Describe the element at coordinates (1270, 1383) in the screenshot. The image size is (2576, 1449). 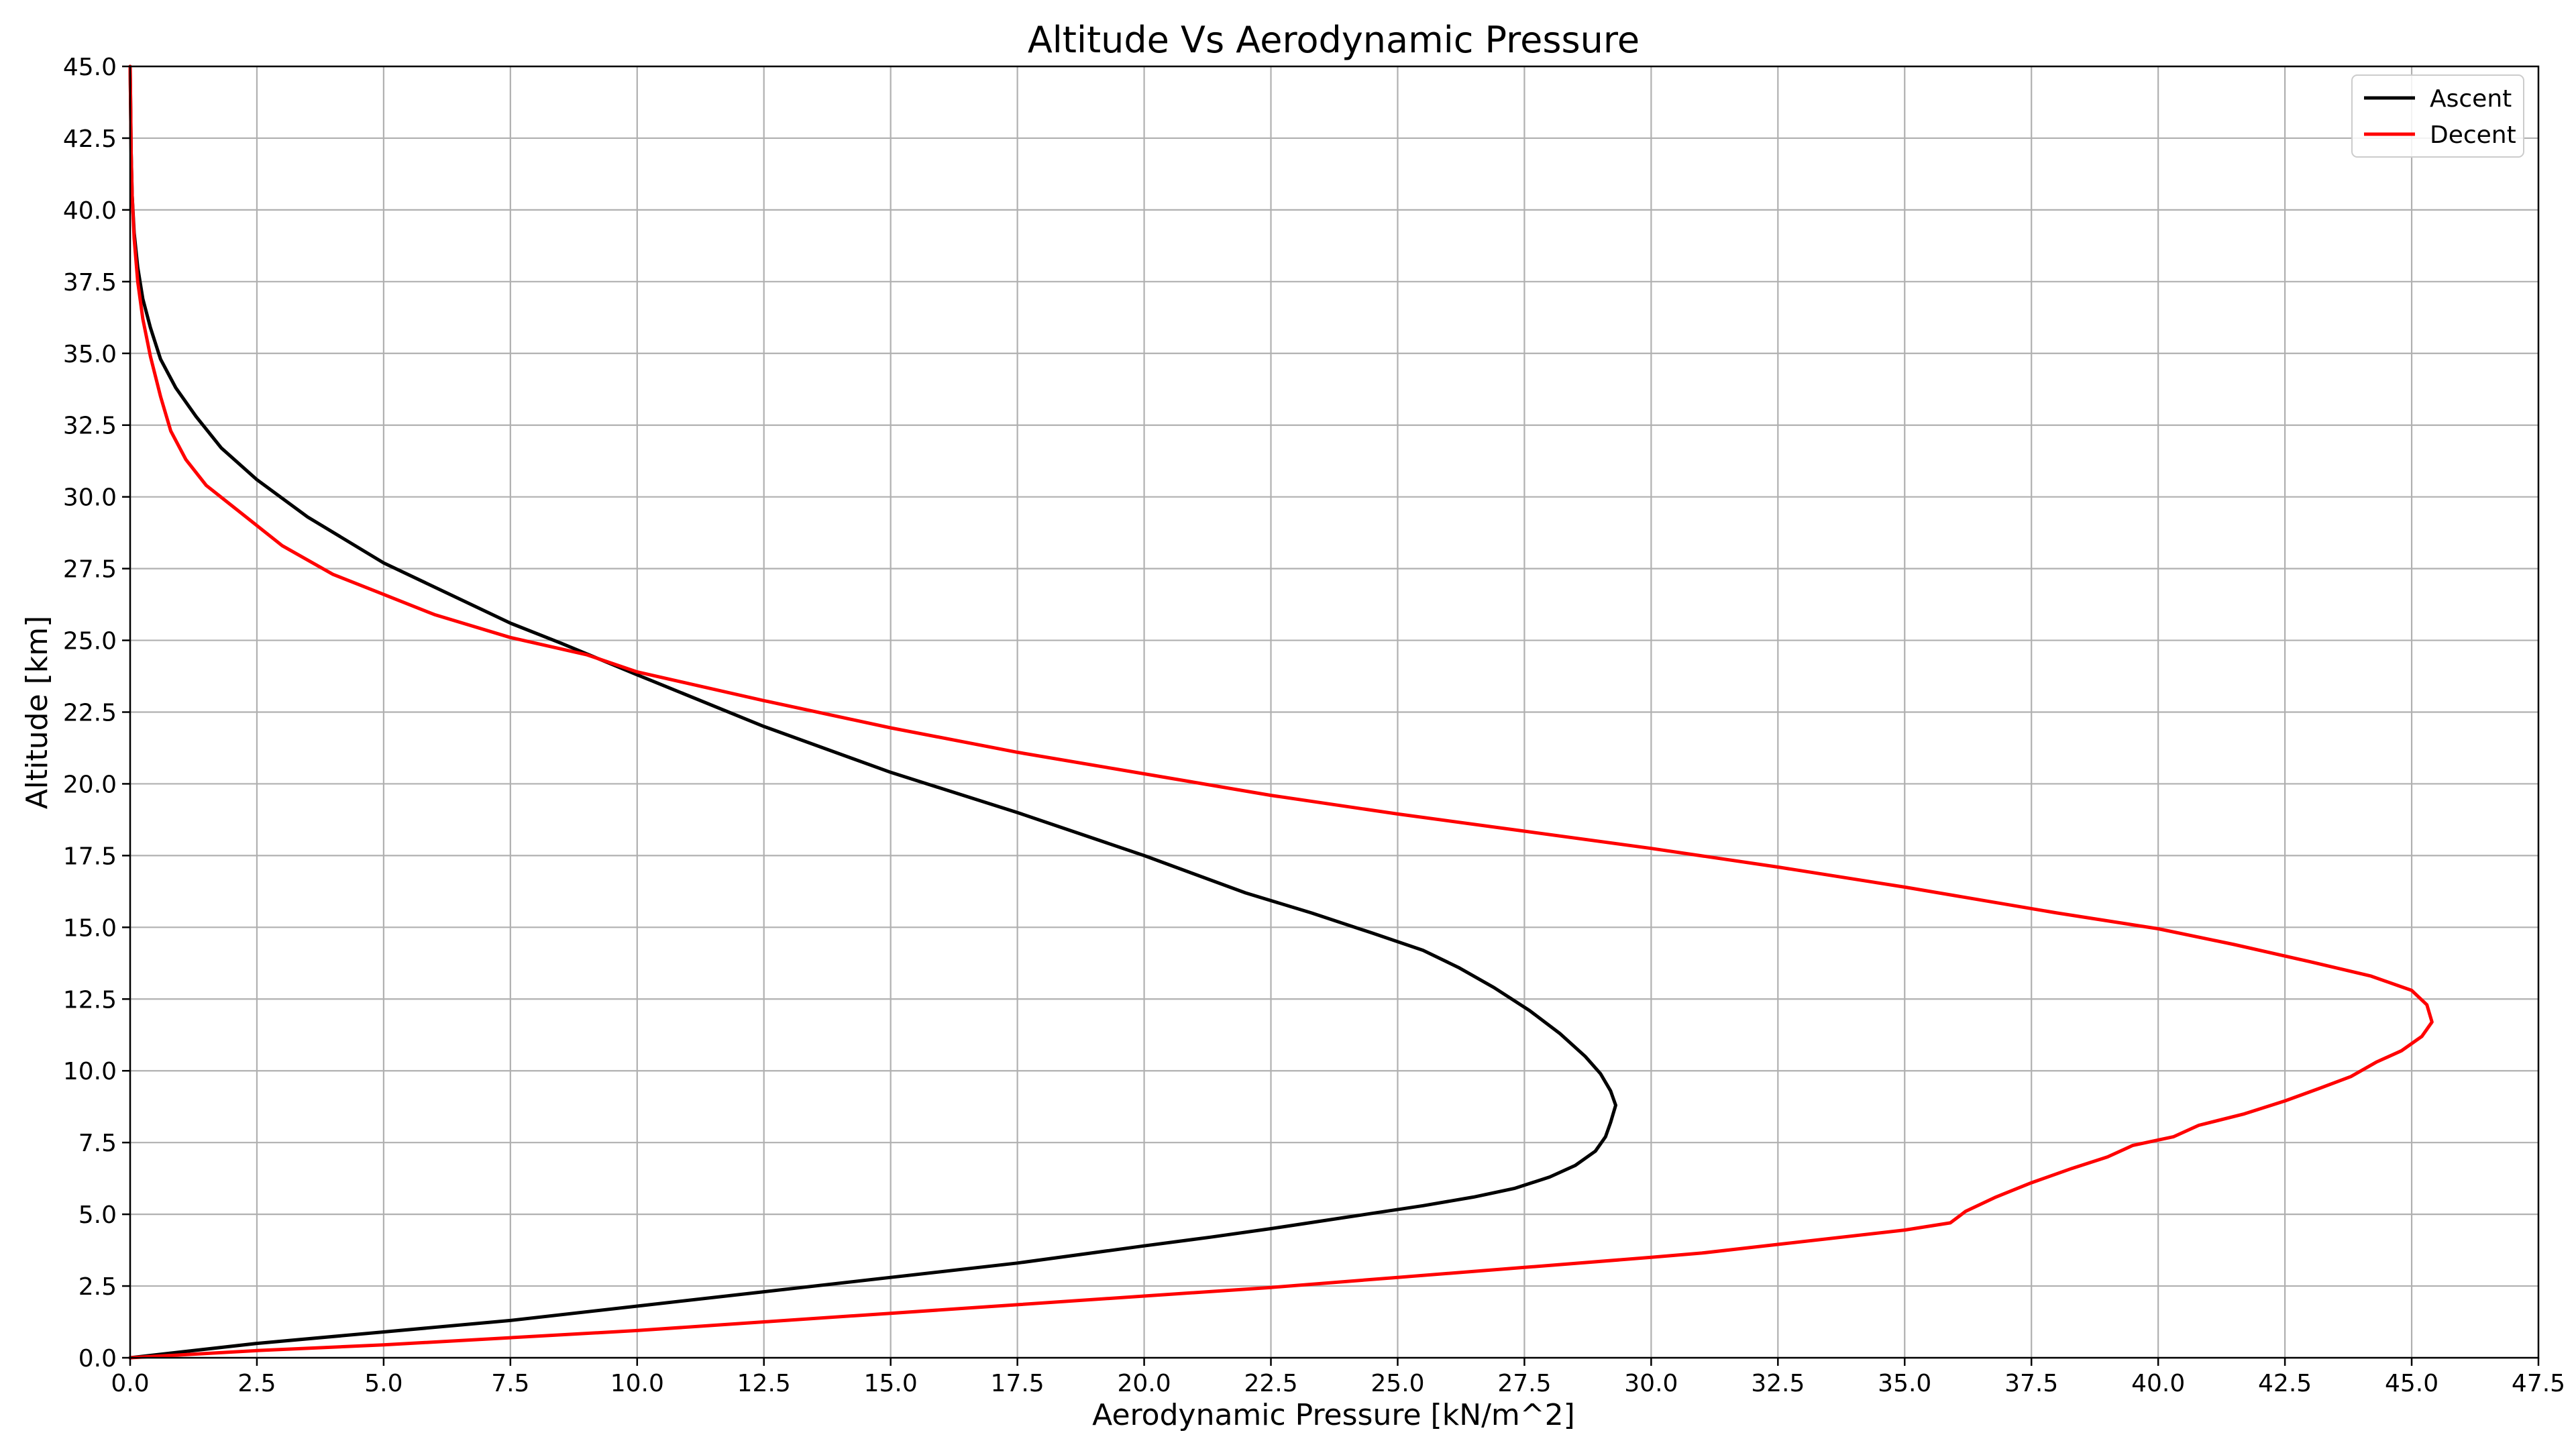
I see `x-tick-label: 22.5` at that location.